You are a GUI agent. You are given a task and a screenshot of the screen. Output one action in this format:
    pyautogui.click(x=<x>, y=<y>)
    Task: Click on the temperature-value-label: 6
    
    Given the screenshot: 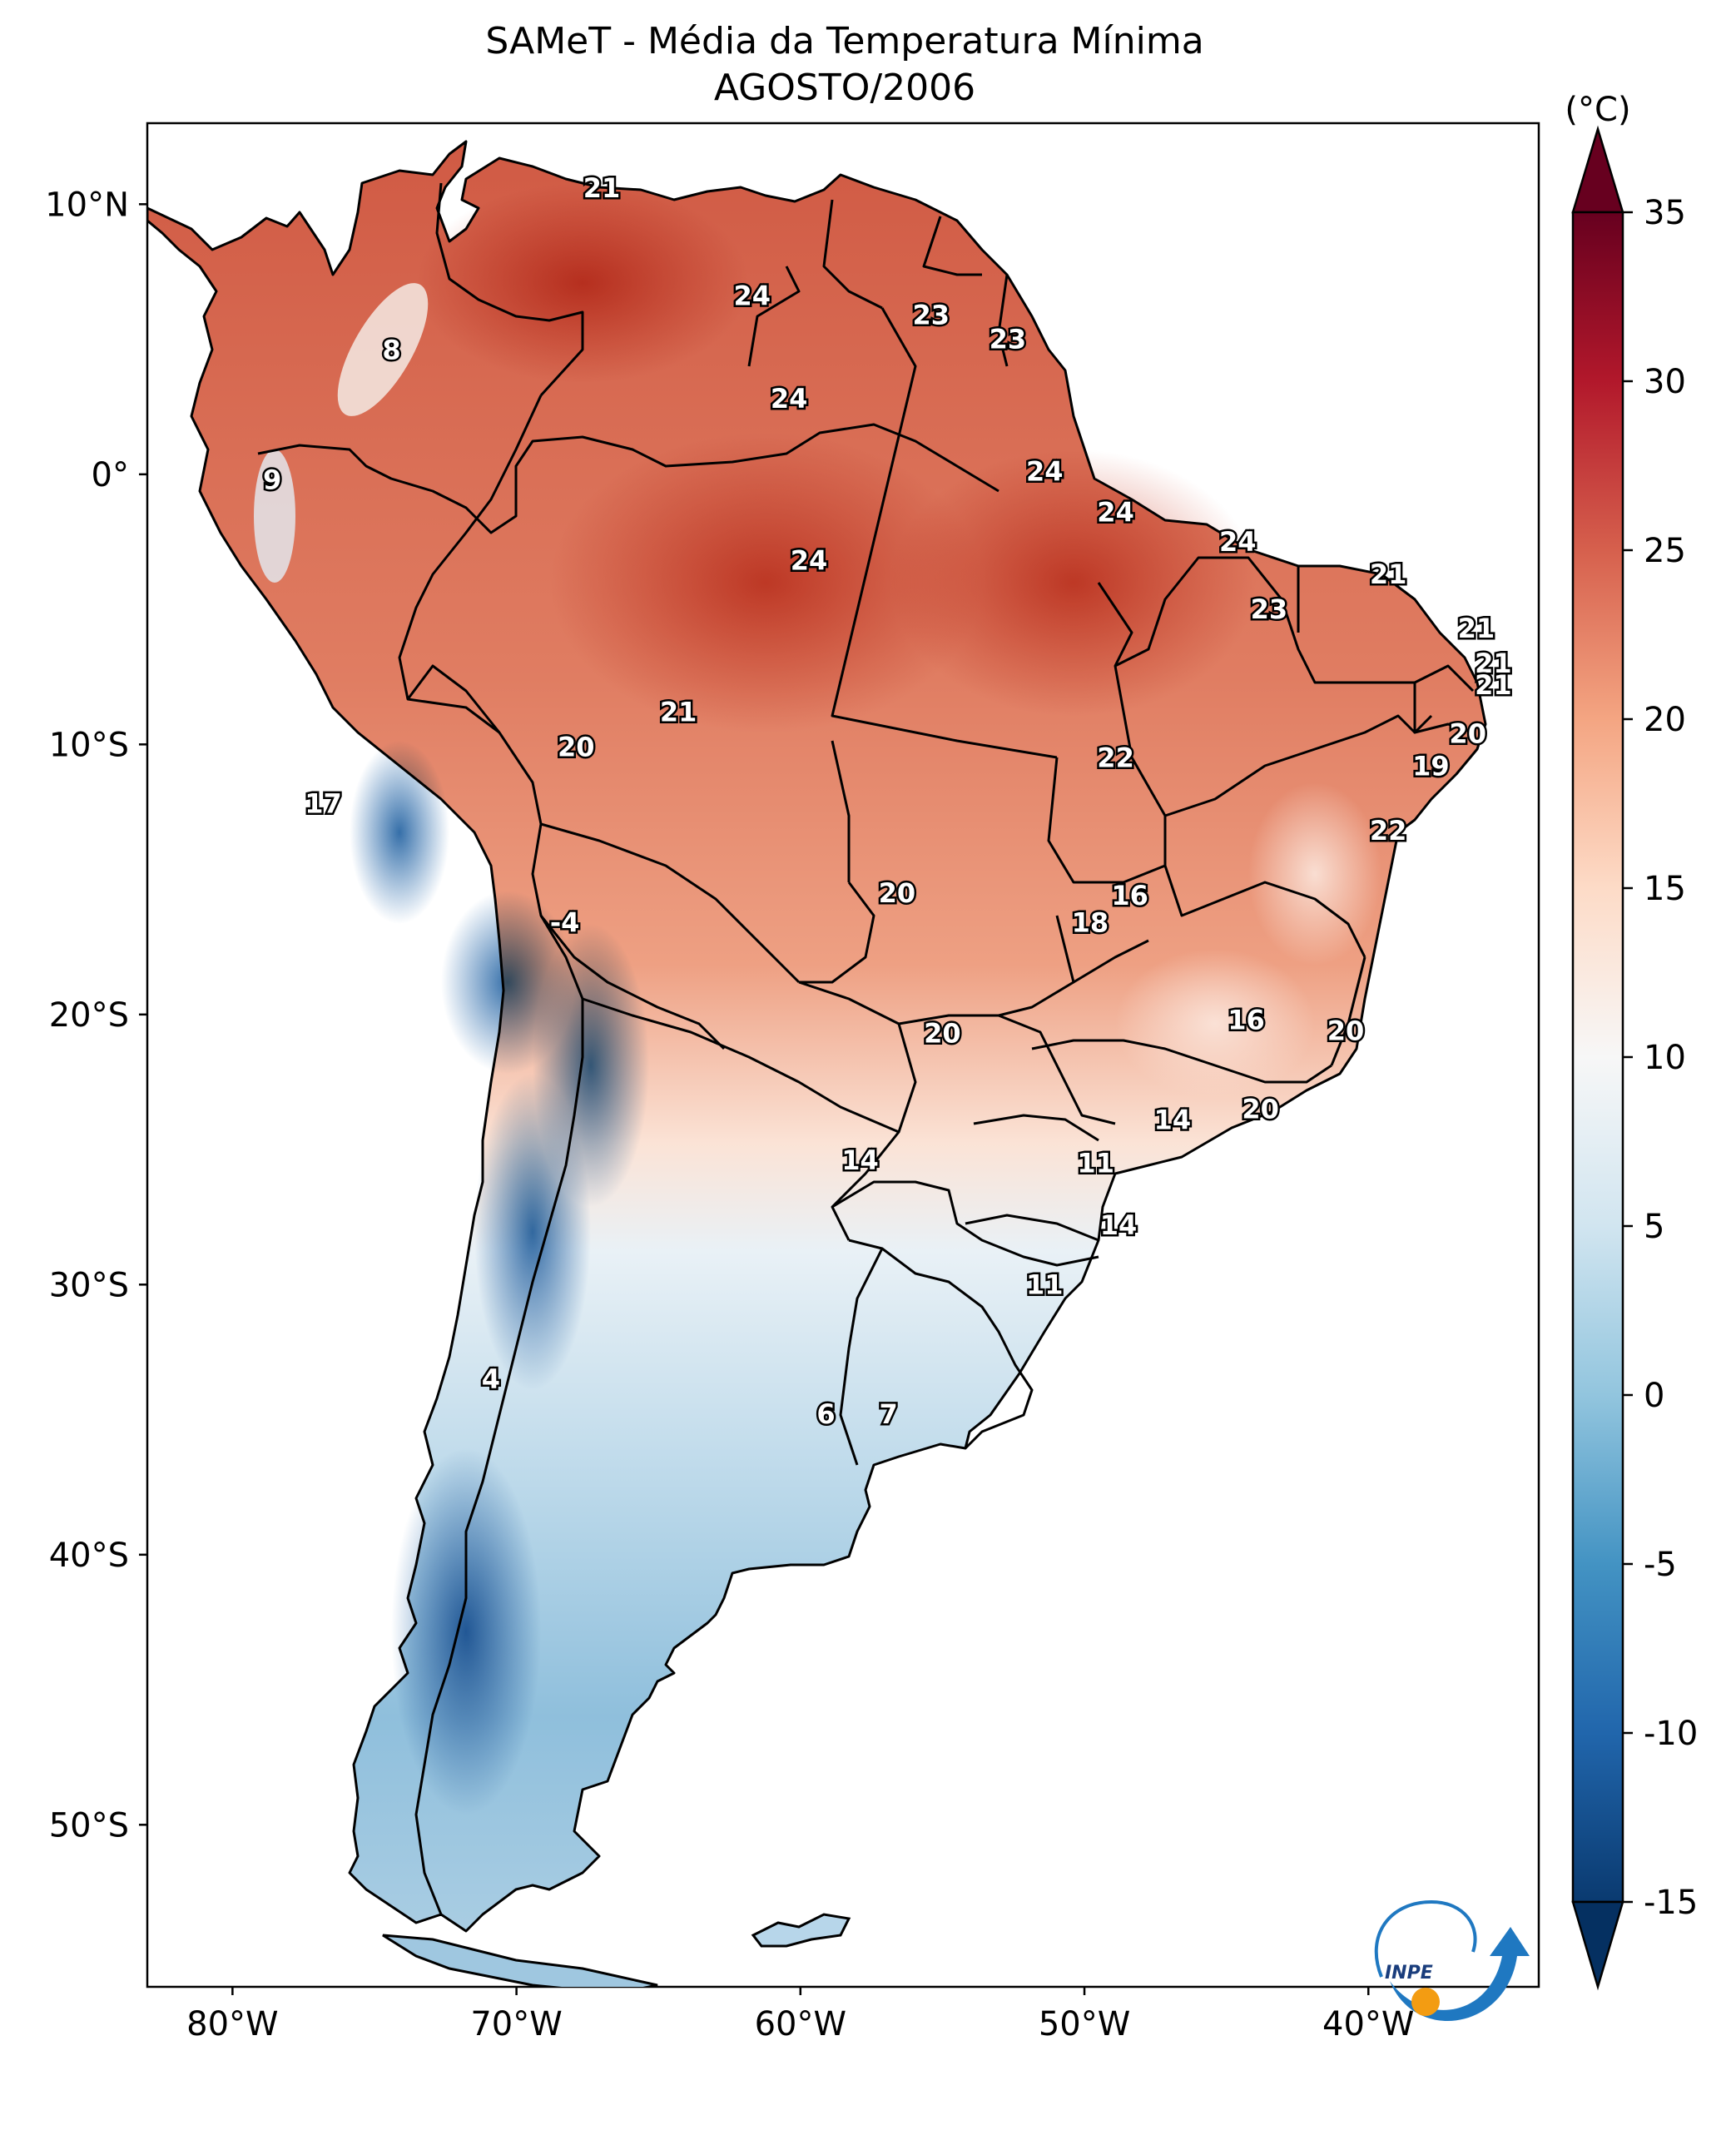 What is the action you would take?
    pyautogui.click(x=826, y=1414)
    